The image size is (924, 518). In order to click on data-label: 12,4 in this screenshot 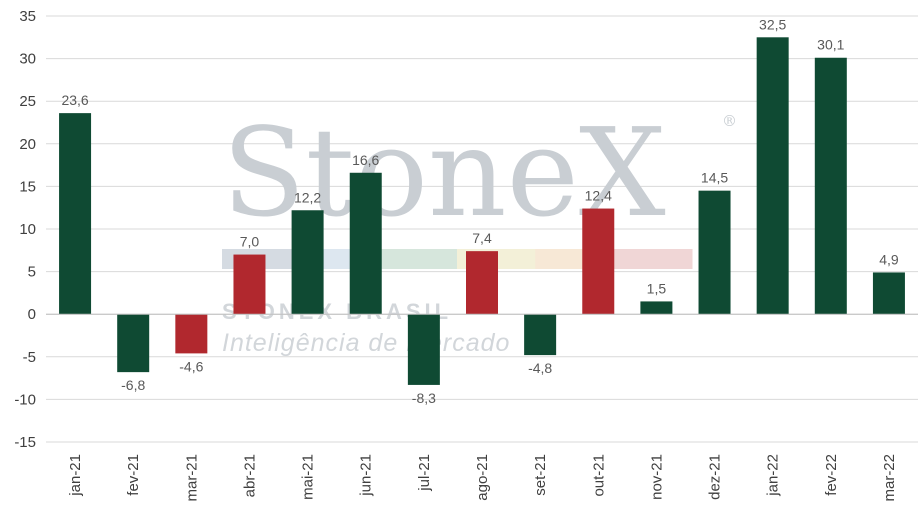, I will do `click(598, 196)`.